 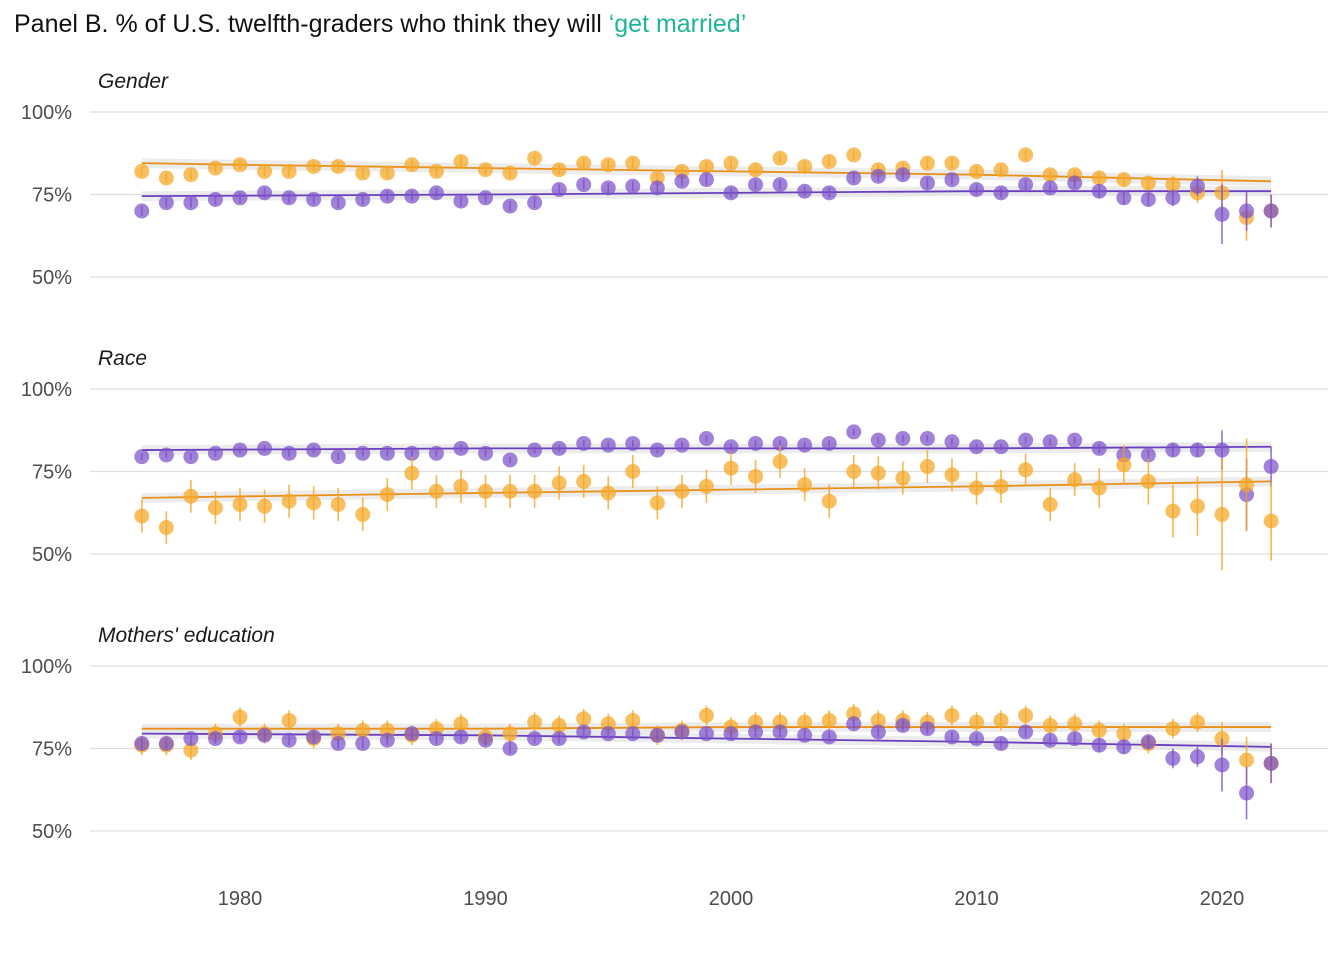 I want to click on panel-label: Gender, so click(x=133, y=81).